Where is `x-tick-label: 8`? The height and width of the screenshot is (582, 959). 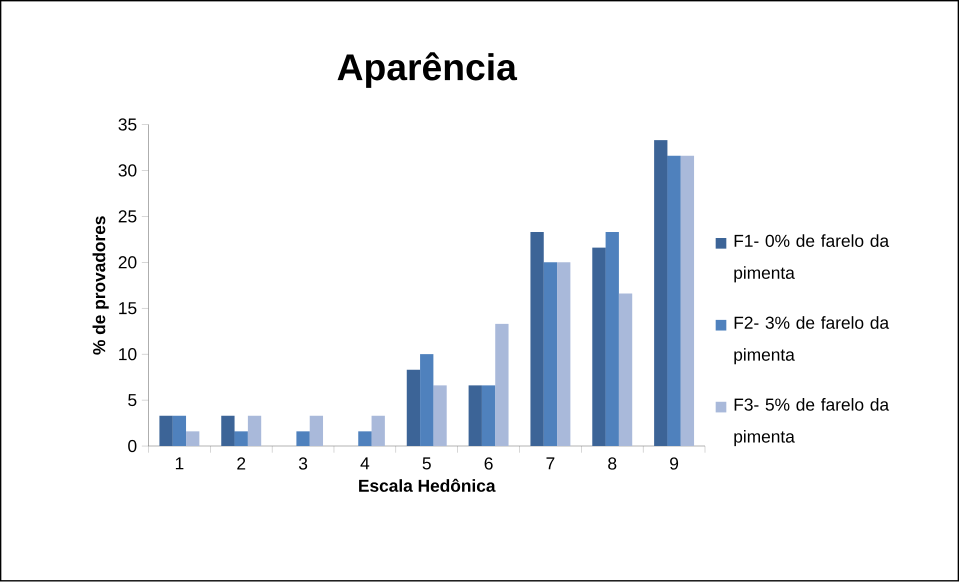 x-tick-label: 8 is located at coordinates (612, 464).